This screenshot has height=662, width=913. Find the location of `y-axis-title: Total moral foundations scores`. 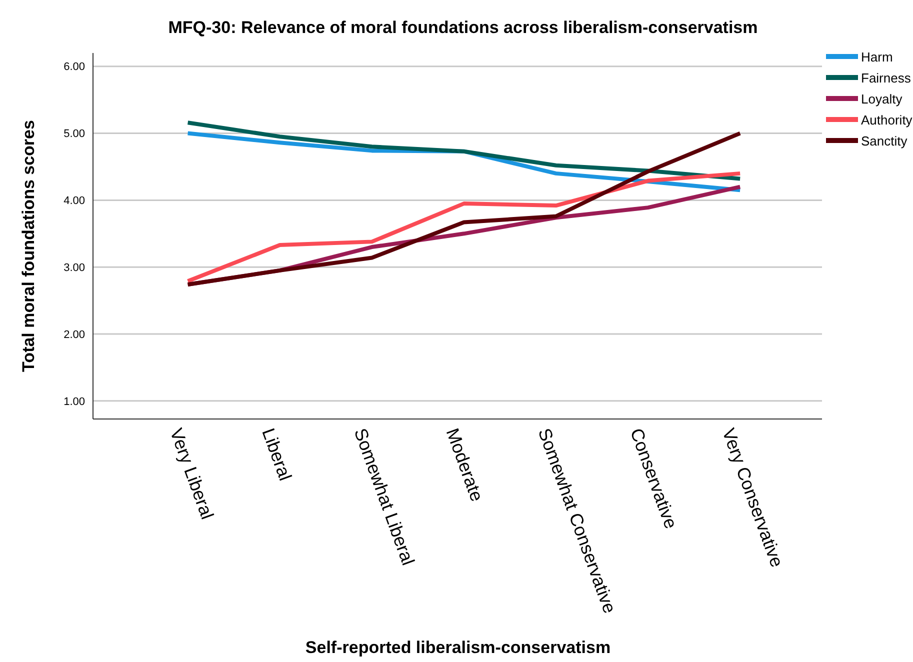

y-axis-title: Total moral foundations scores is located at coordinates (28, 246).